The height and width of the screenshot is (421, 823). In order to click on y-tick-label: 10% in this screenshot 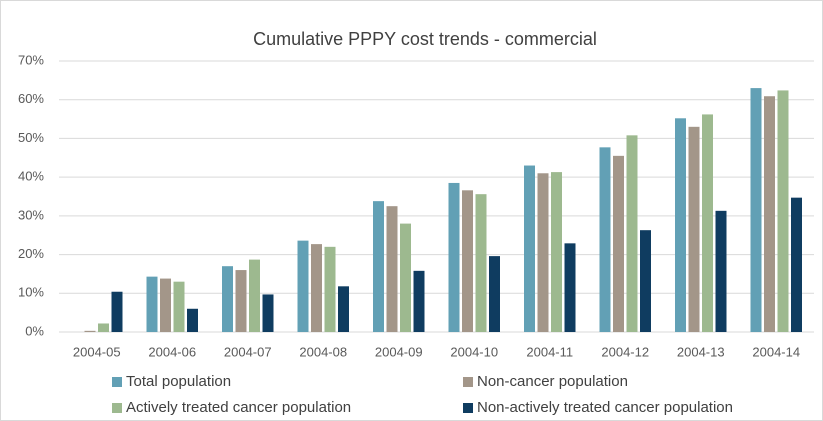, I will do `click(31, 292)`.